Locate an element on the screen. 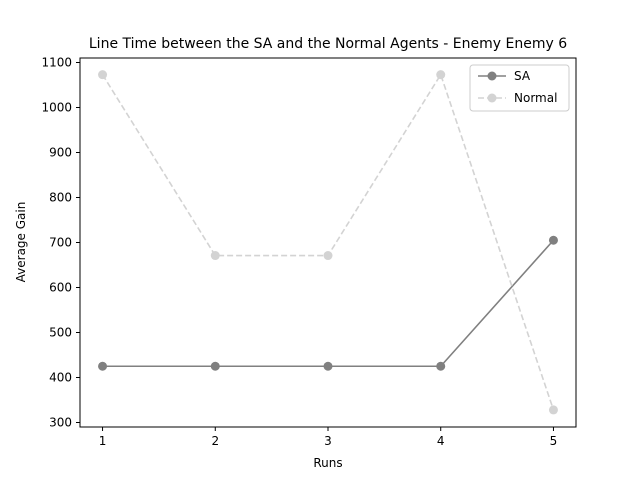  x-tick-label: 4 is located at coordinates (441, 441).